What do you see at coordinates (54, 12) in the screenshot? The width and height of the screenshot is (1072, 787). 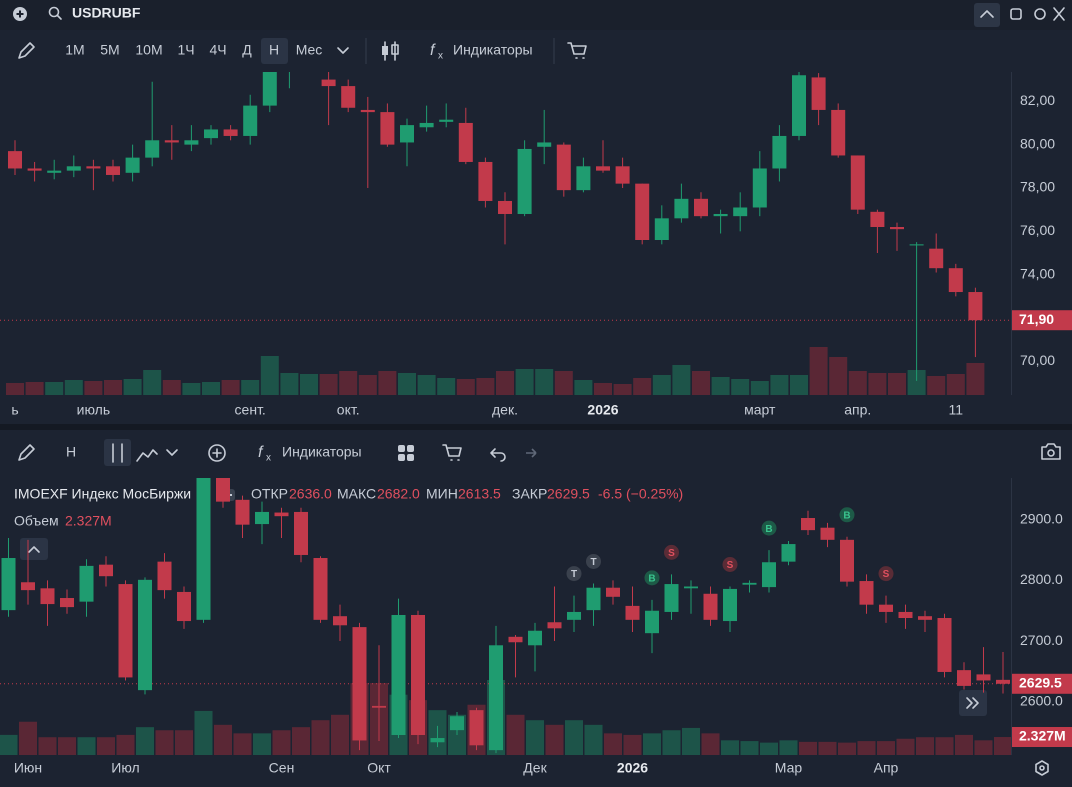 I see `search-icon` at bounding box center [54, 12].